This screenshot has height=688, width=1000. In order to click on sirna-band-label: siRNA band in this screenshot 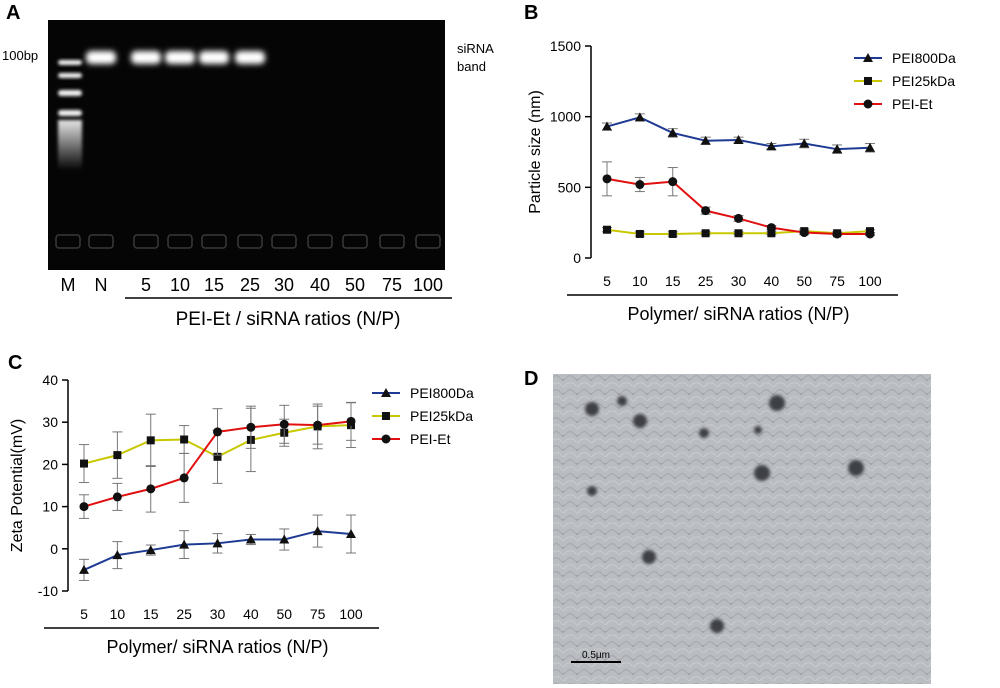, I will do `click(475, 58)`.